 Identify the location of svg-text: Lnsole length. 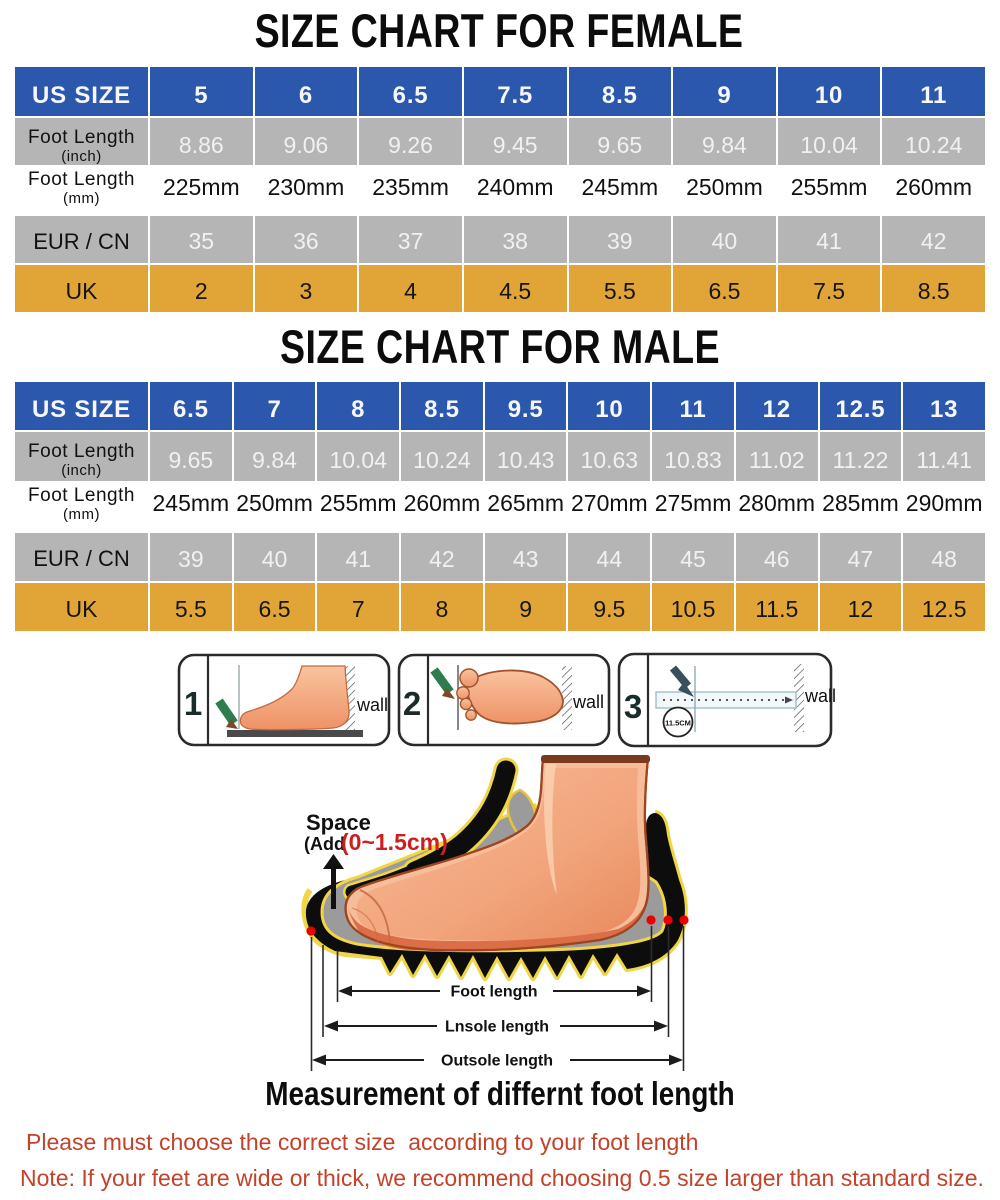
(497, 1027).